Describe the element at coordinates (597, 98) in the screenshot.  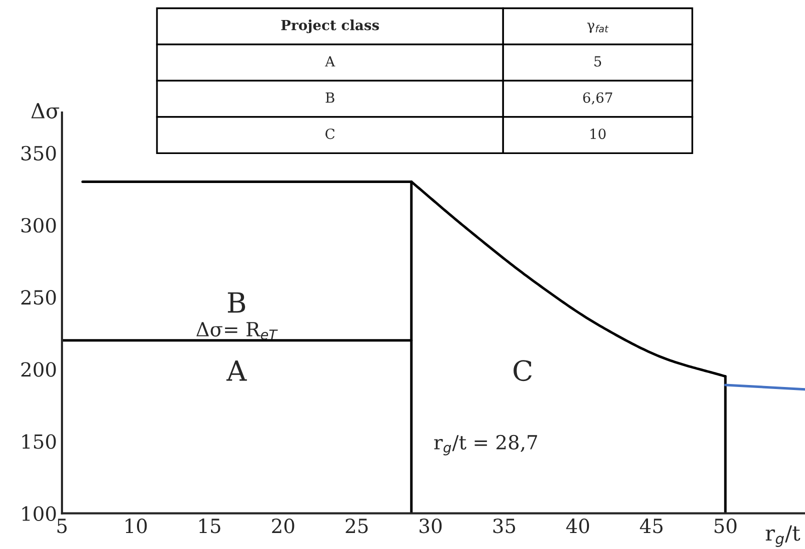
I see `text: 6,67` at that location.